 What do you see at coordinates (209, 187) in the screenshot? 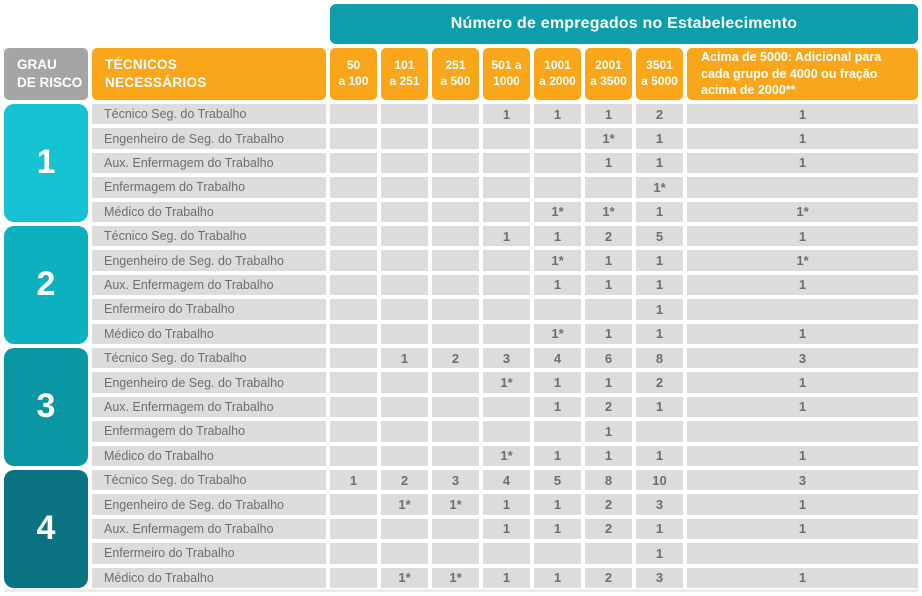
I see `technician-row-label: Enfermagem do Trabalho` at bounding box center [209, 187].